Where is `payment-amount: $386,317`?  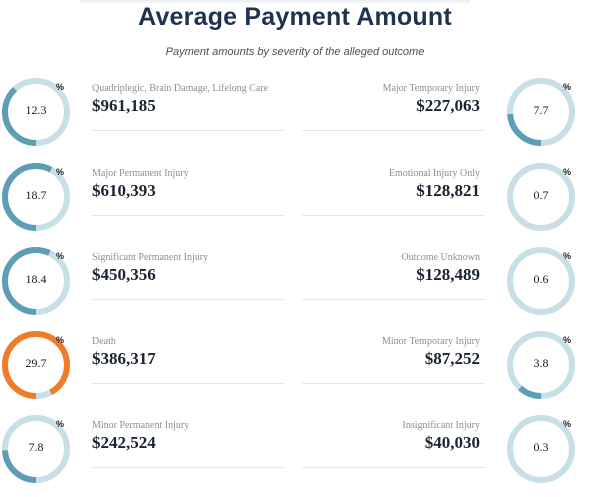
payment-amount: $386,317 is located at coordinates (124, 358).